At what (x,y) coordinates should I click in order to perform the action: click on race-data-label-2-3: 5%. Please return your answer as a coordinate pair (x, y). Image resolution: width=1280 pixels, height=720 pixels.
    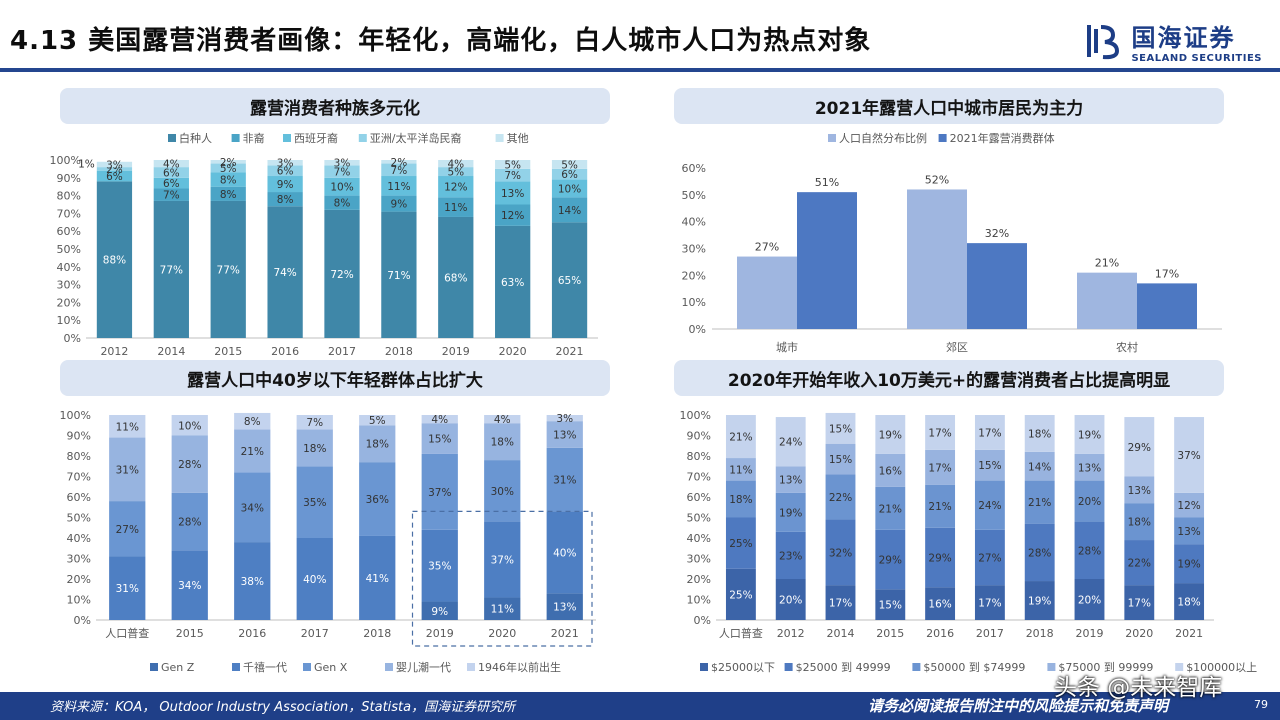
    Looking at the image, I should click on (228, 169).